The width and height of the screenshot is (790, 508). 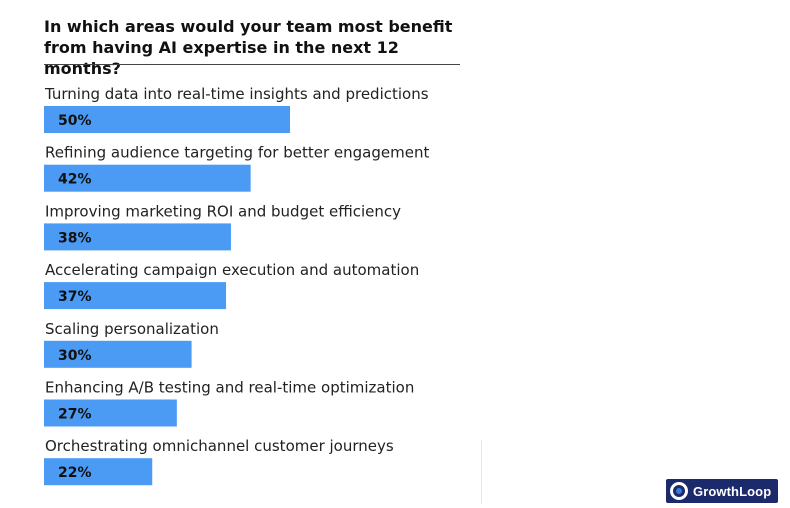 I want to click on value-label: 27%, so click(x=75, y=415).